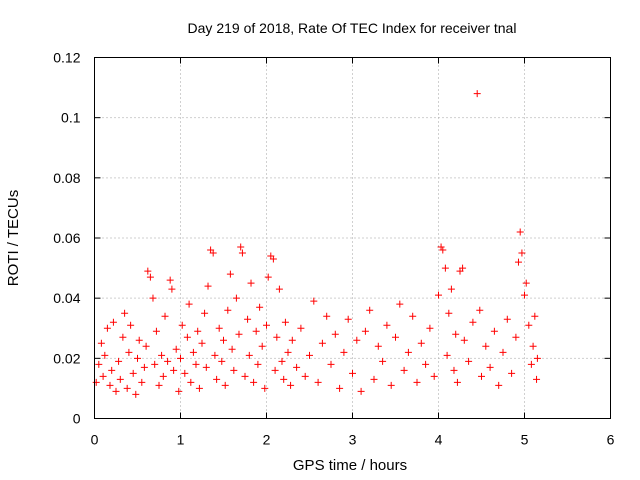  What do you see at coordinates (66, 238) in the screenshot?
I see `y-tick-label: 0.06` at bounding box center [66, 238].